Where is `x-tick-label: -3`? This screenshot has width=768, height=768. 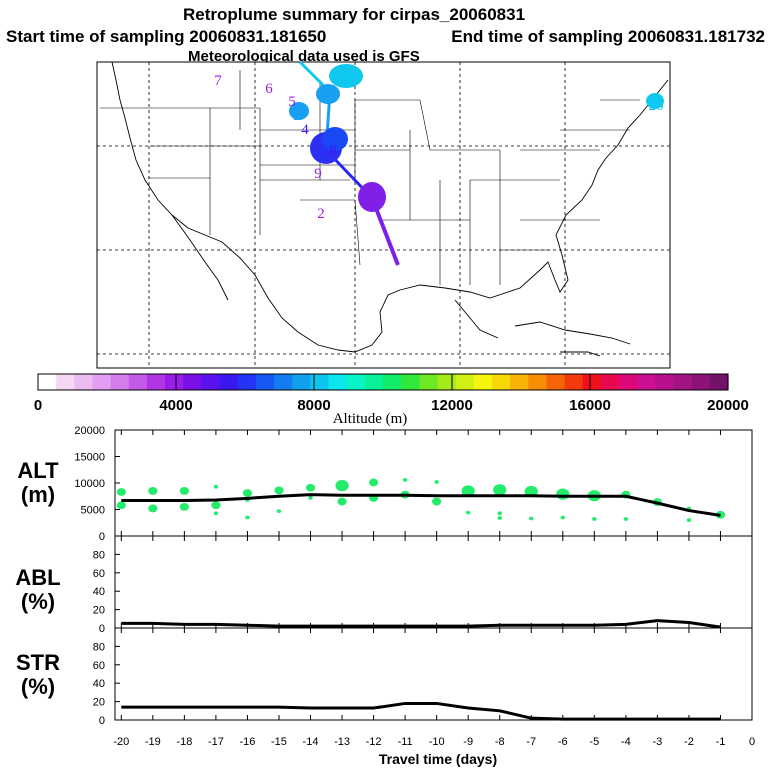
x-tick-label: -3 is located at coordinates (658, 742).